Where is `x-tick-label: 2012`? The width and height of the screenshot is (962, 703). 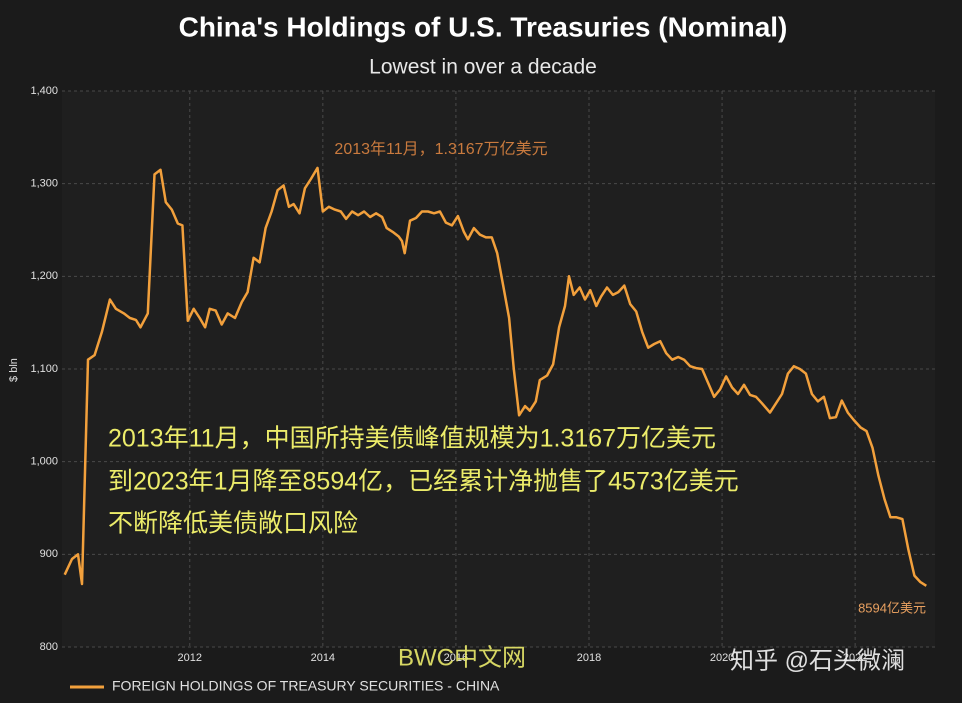
x-tick-label: 2012 is located at coordinates (190, 658).